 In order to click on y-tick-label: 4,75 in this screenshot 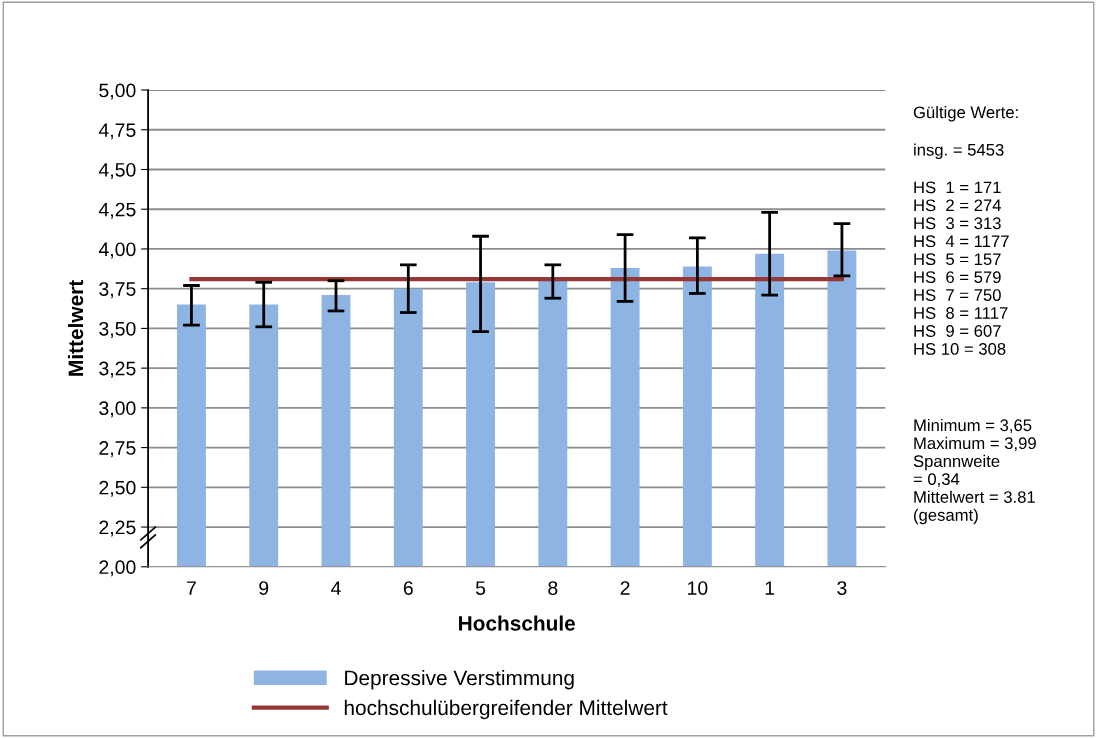, I will do `click(117, 131)`.